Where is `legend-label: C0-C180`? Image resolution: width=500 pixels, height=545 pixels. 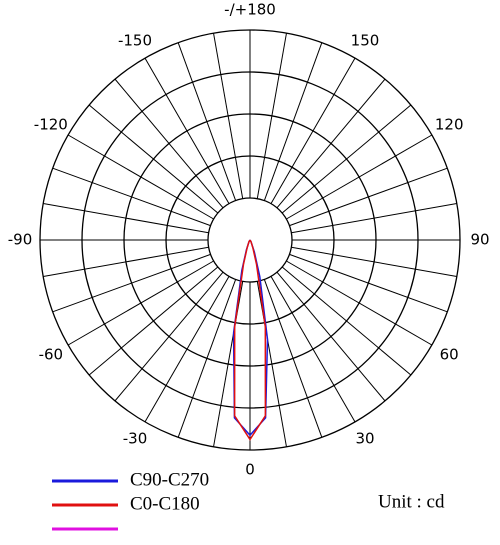 legend-label: C0-C180 is located at coordinates (165, 503).